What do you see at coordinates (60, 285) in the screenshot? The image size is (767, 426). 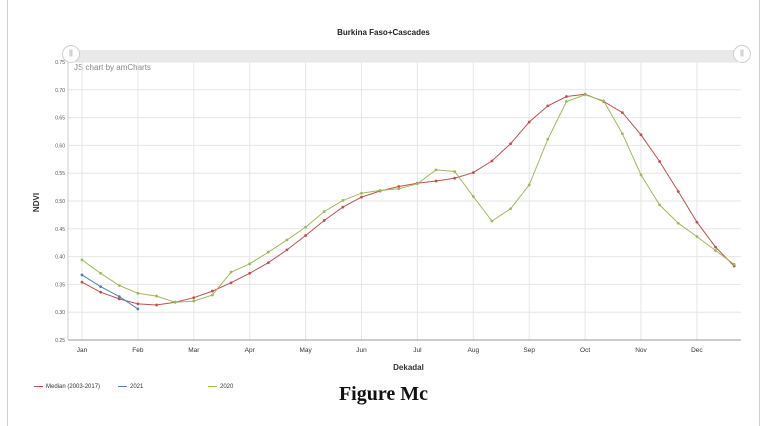 I see `y-tick-label: 0.35` at bounding box center [60, 285].